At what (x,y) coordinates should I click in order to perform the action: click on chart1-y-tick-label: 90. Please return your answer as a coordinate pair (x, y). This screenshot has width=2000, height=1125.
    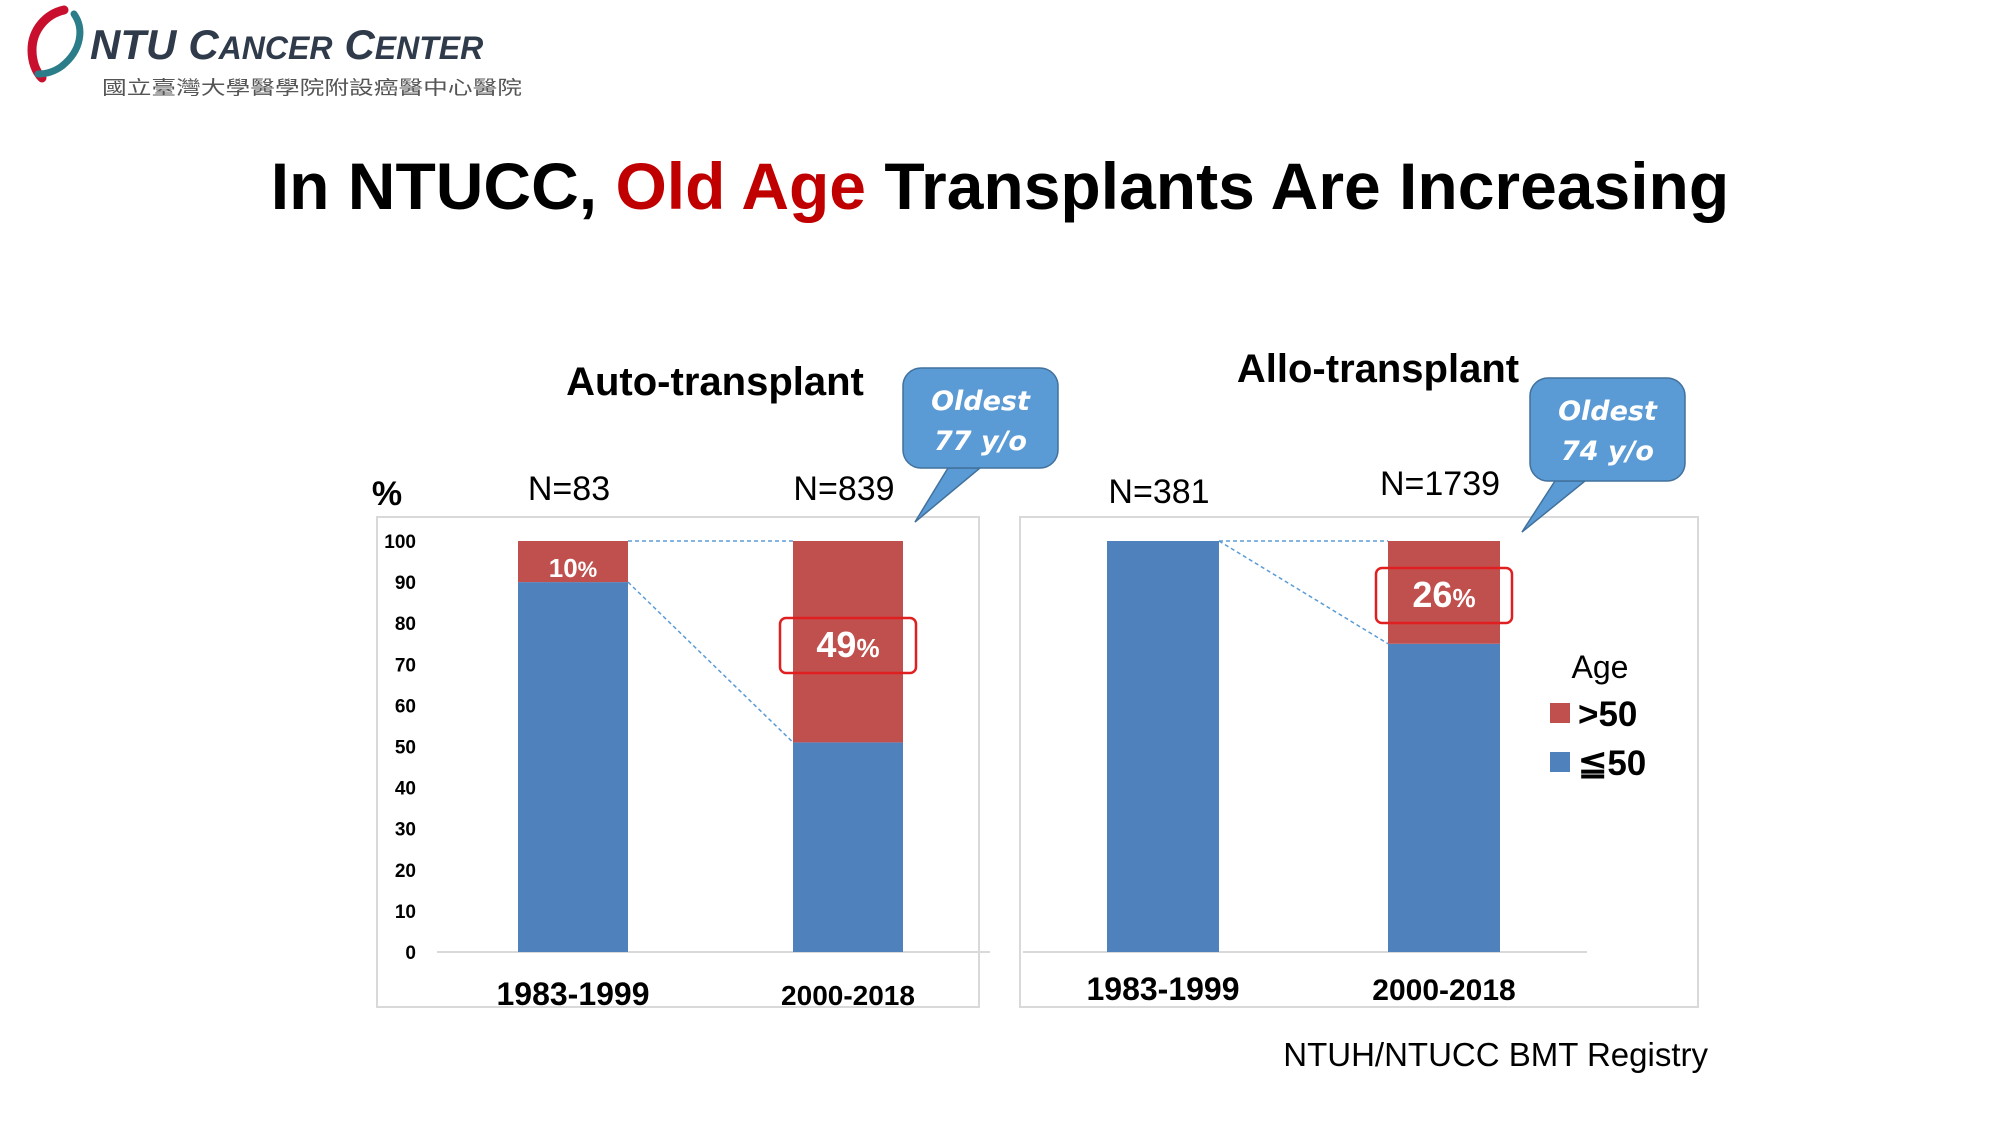
    Looking at the image, I should click on (405, 583).